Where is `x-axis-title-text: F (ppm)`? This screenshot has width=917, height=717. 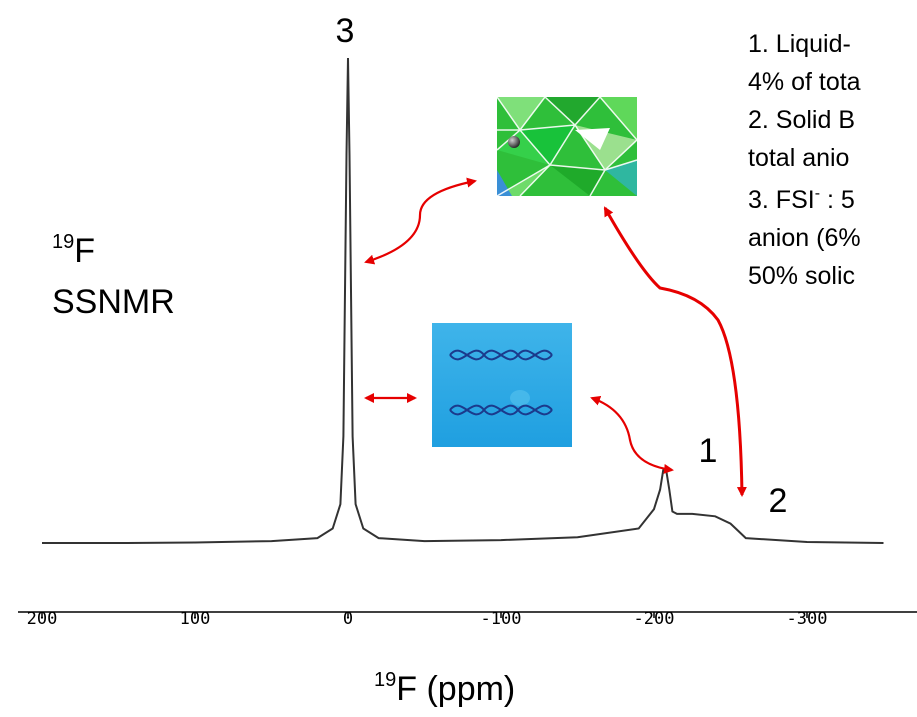 x-axis-title-text: F (ppm) is located at coordinates (455, 689).